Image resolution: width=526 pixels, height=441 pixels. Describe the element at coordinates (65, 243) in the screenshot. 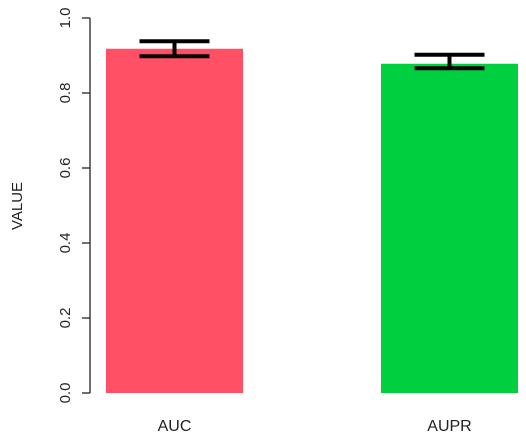

I see `y-tick-label: 0.4` at that location.